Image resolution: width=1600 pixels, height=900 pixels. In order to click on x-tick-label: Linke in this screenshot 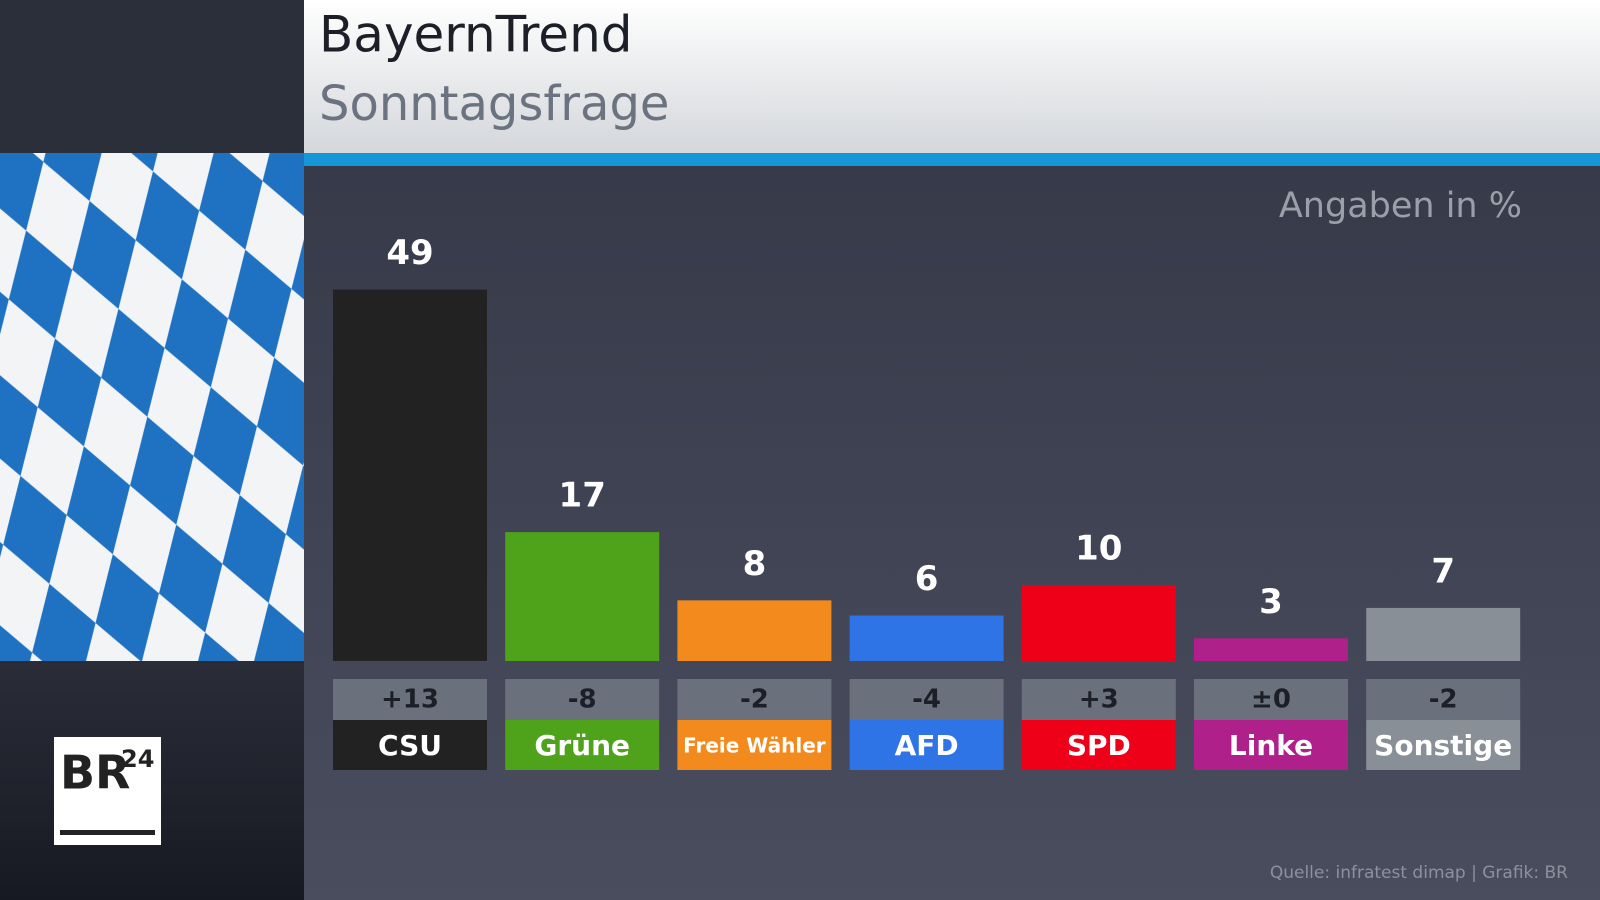, I will do `click(1271, 745)`.